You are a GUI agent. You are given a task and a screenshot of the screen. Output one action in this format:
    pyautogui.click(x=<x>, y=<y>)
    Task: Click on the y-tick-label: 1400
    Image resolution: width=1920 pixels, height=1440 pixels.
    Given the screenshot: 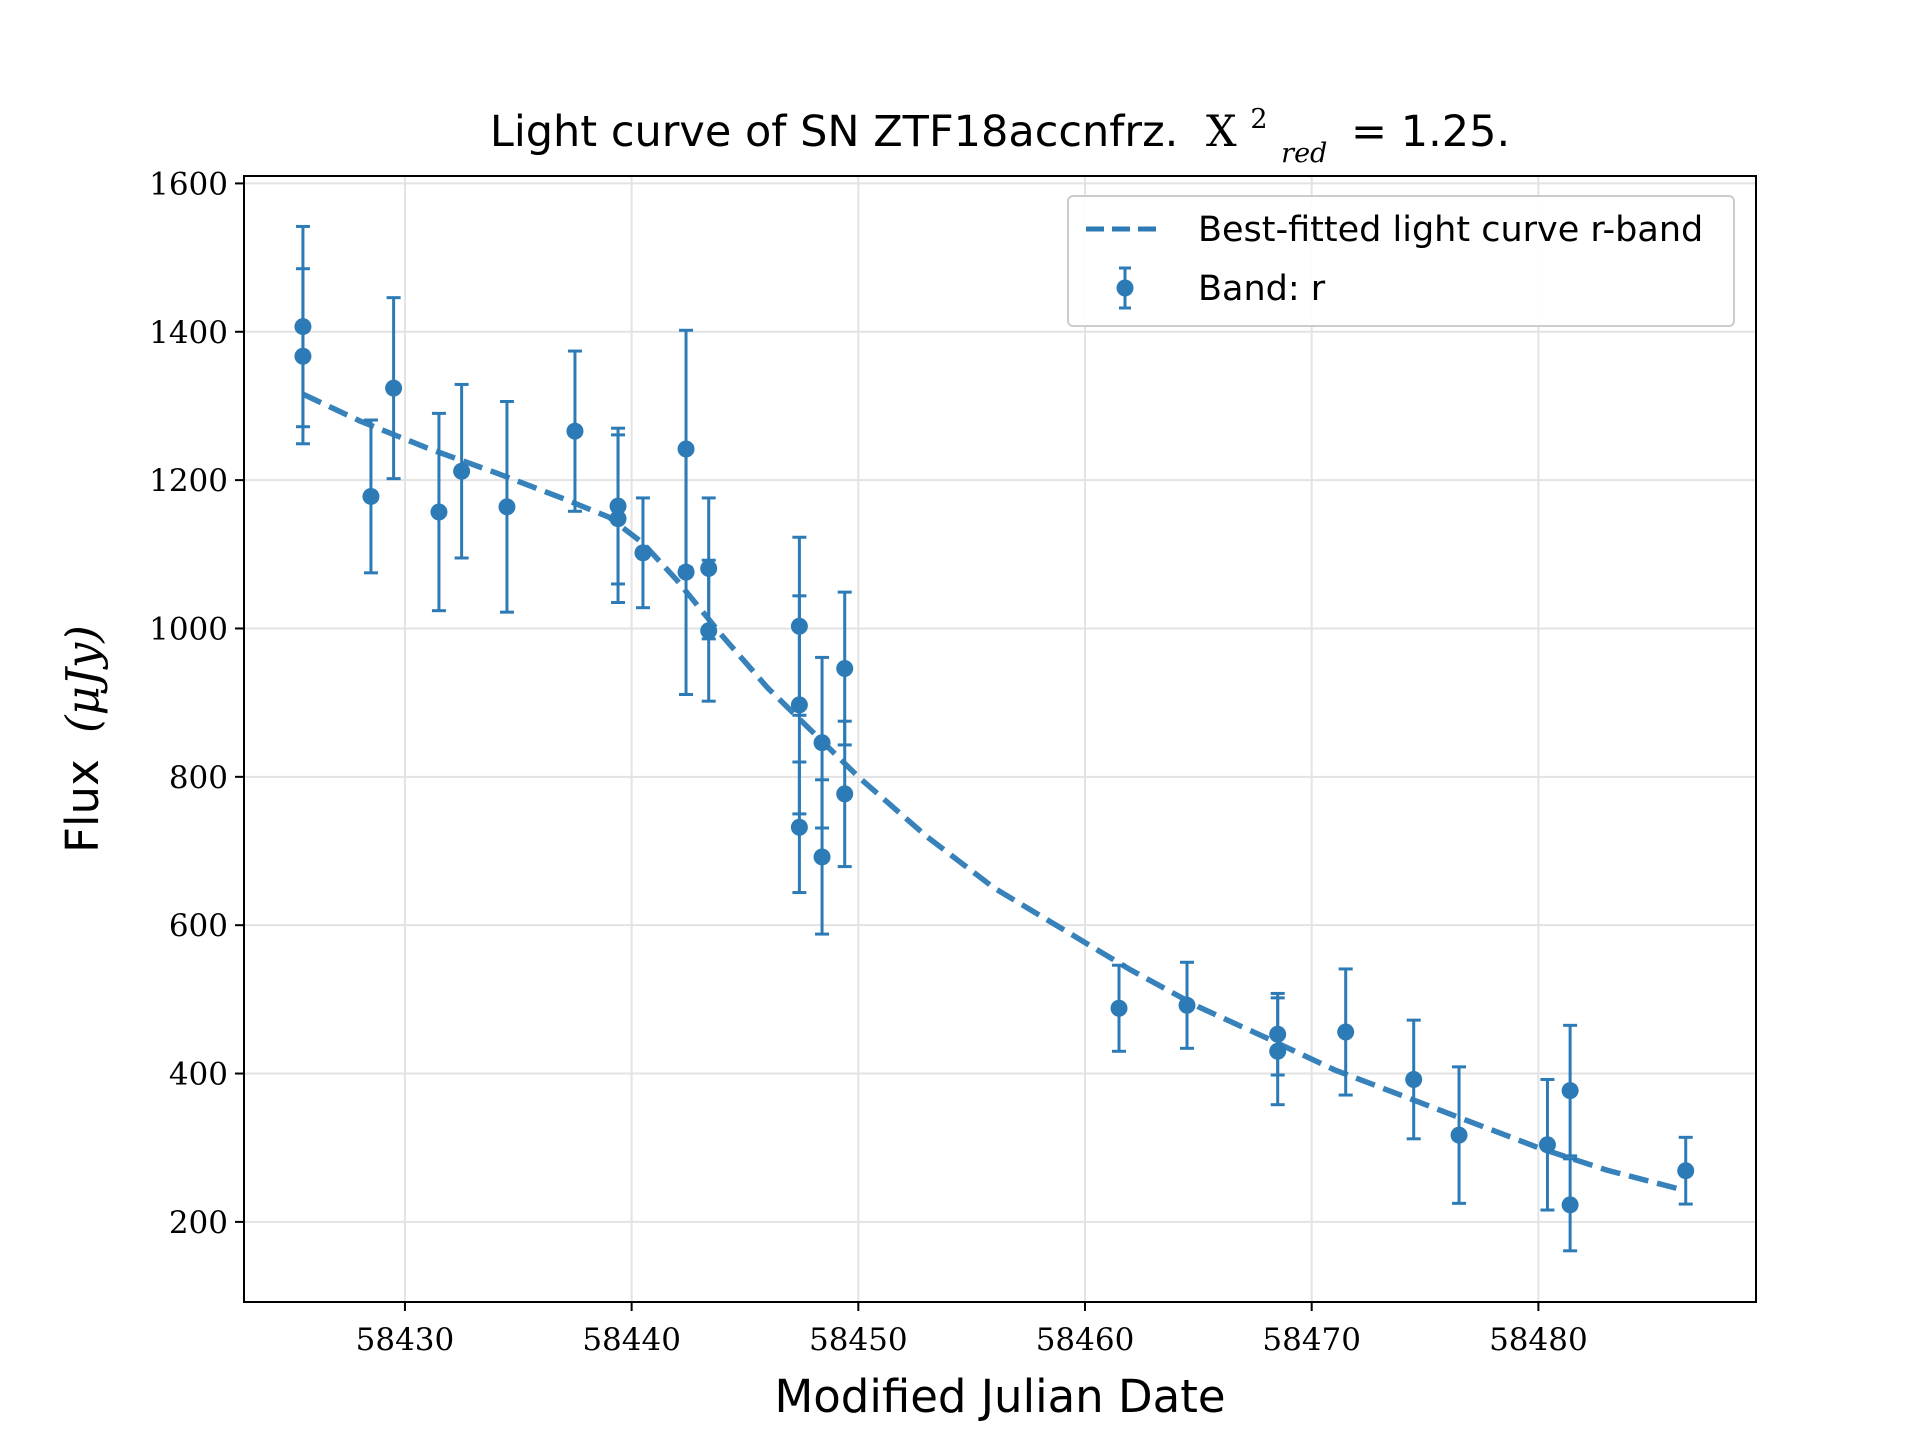 What is the action you would take?
    pyautogui.click(x=188, y=333)
    